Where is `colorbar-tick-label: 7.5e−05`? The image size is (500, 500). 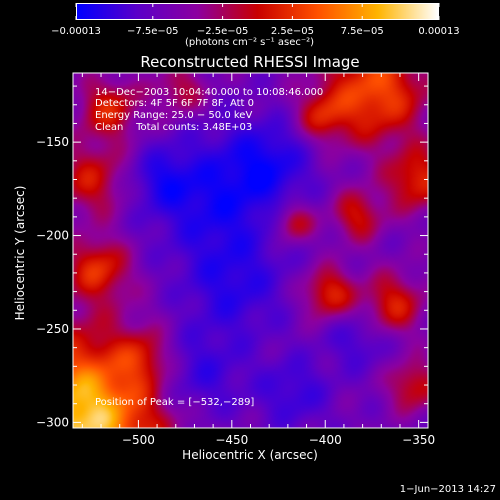
colorbar-tick-label: 7.5e−05 is located at coordinates (362, 31).